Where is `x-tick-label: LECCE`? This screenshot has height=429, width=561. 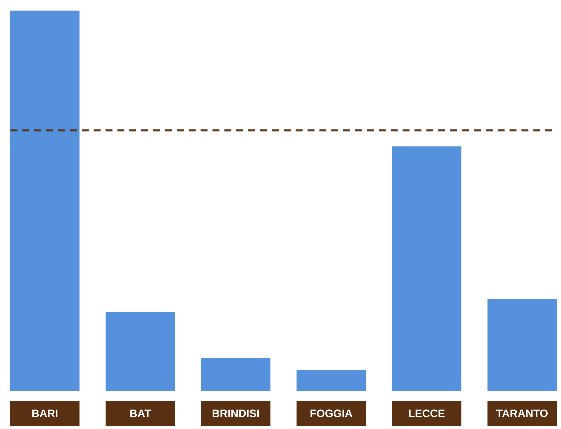
x-tick-label: LECCE is located at coordinates (427, 414).